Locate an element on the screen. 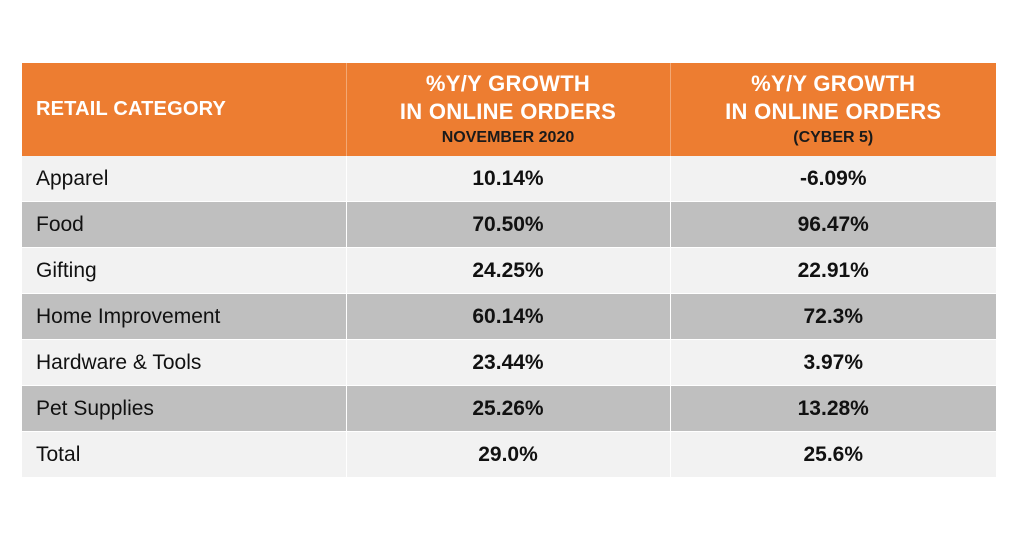 The height and width of the screenshot is (536, 1024). row-category: Apparel is located at coordinates (184, 179).